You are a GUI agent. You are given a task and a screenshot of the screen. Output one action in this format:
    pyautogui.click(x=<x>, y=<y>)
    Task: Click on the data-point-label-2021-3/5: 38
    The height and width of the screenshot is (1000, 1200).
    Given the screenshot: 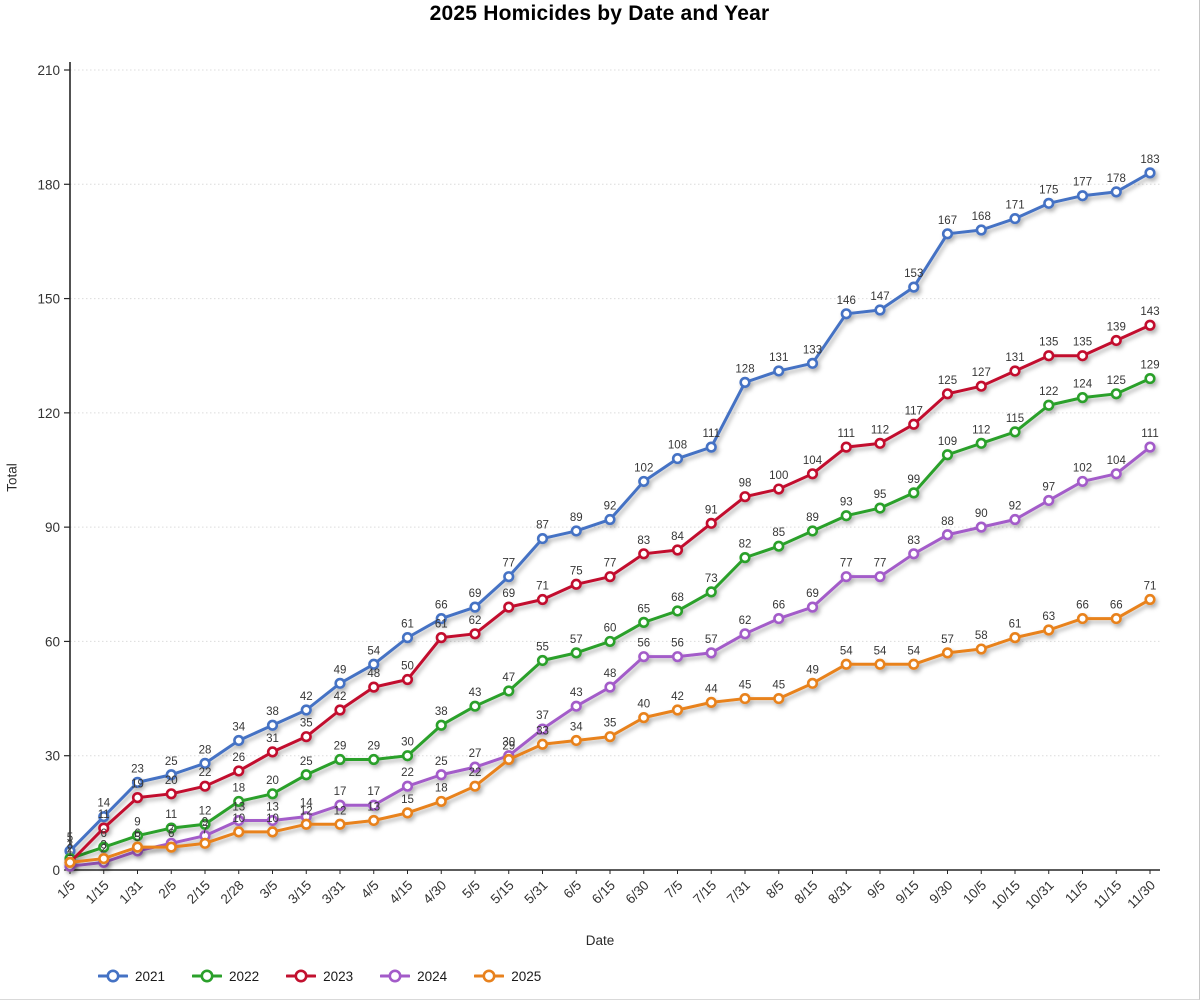 What is the action you would take?
    pyautogui.click(x=272, y=712)
    